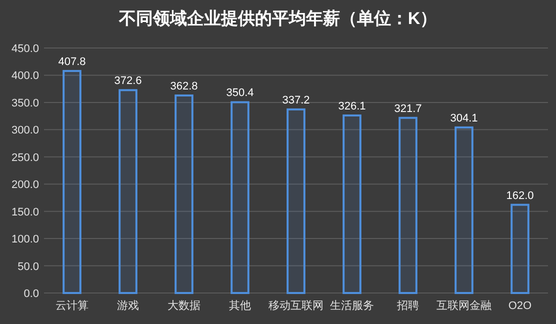  What do you see at coordinates (25, 76) in the screenshot?
I see `y-tick-label: 400.0` at bounding box center [25, 76].